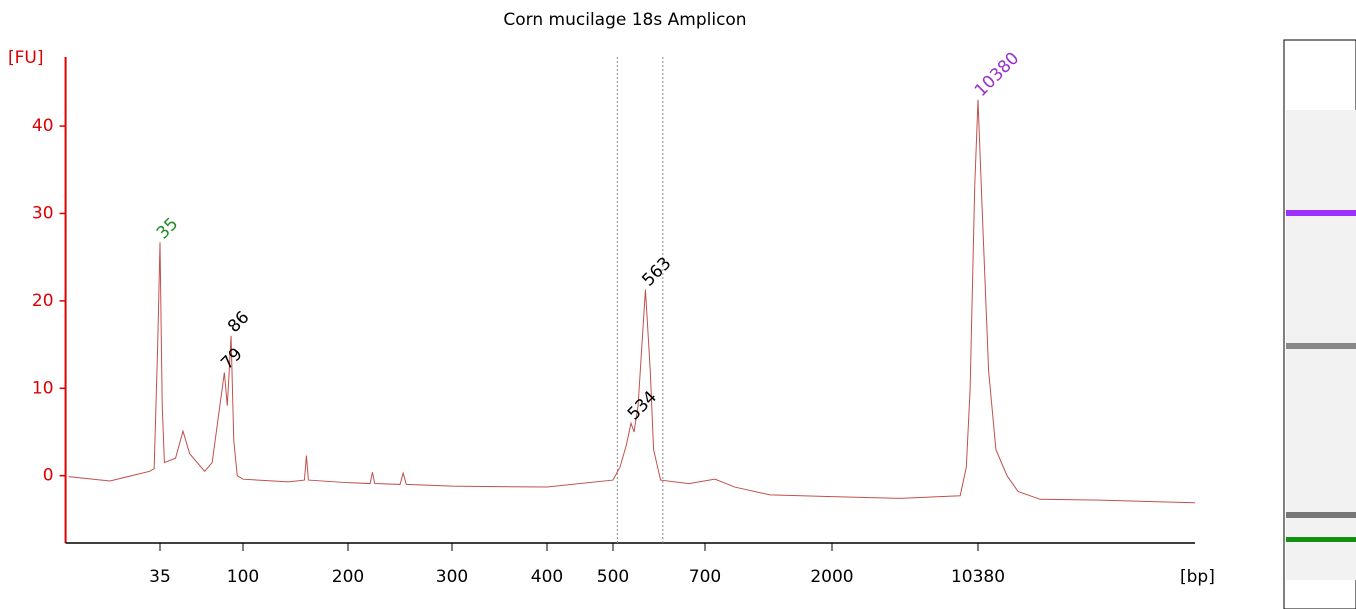  What do you see at coordinates (624, 20) in the screenshot?
I see `chart-title: Corn mucilage 18s Amplicon` at bounding box center [624, 20].